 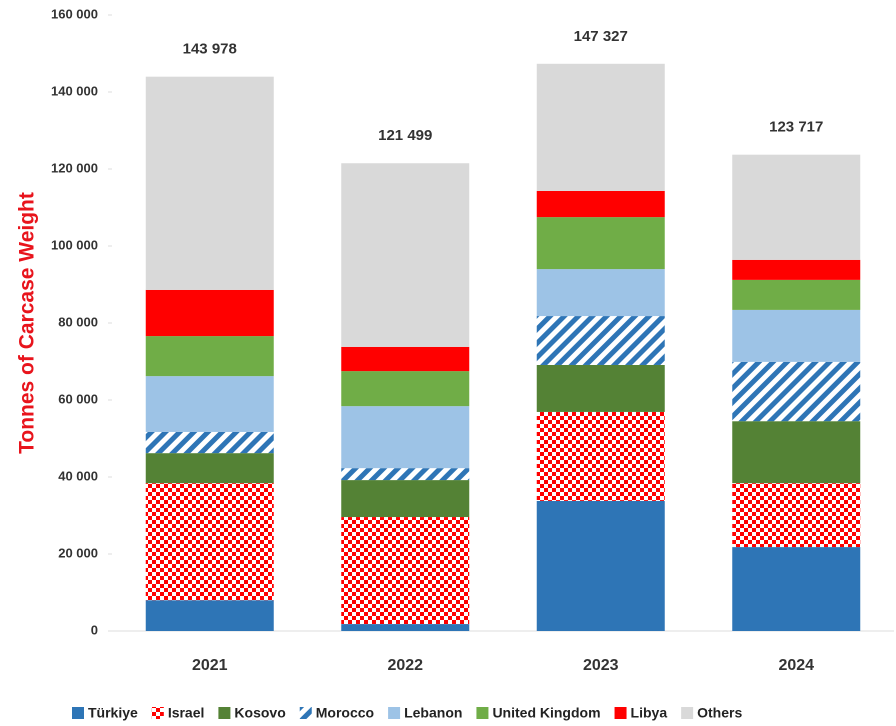 I want to click on legend-label: Kosovo, so click(x=259, y=713).